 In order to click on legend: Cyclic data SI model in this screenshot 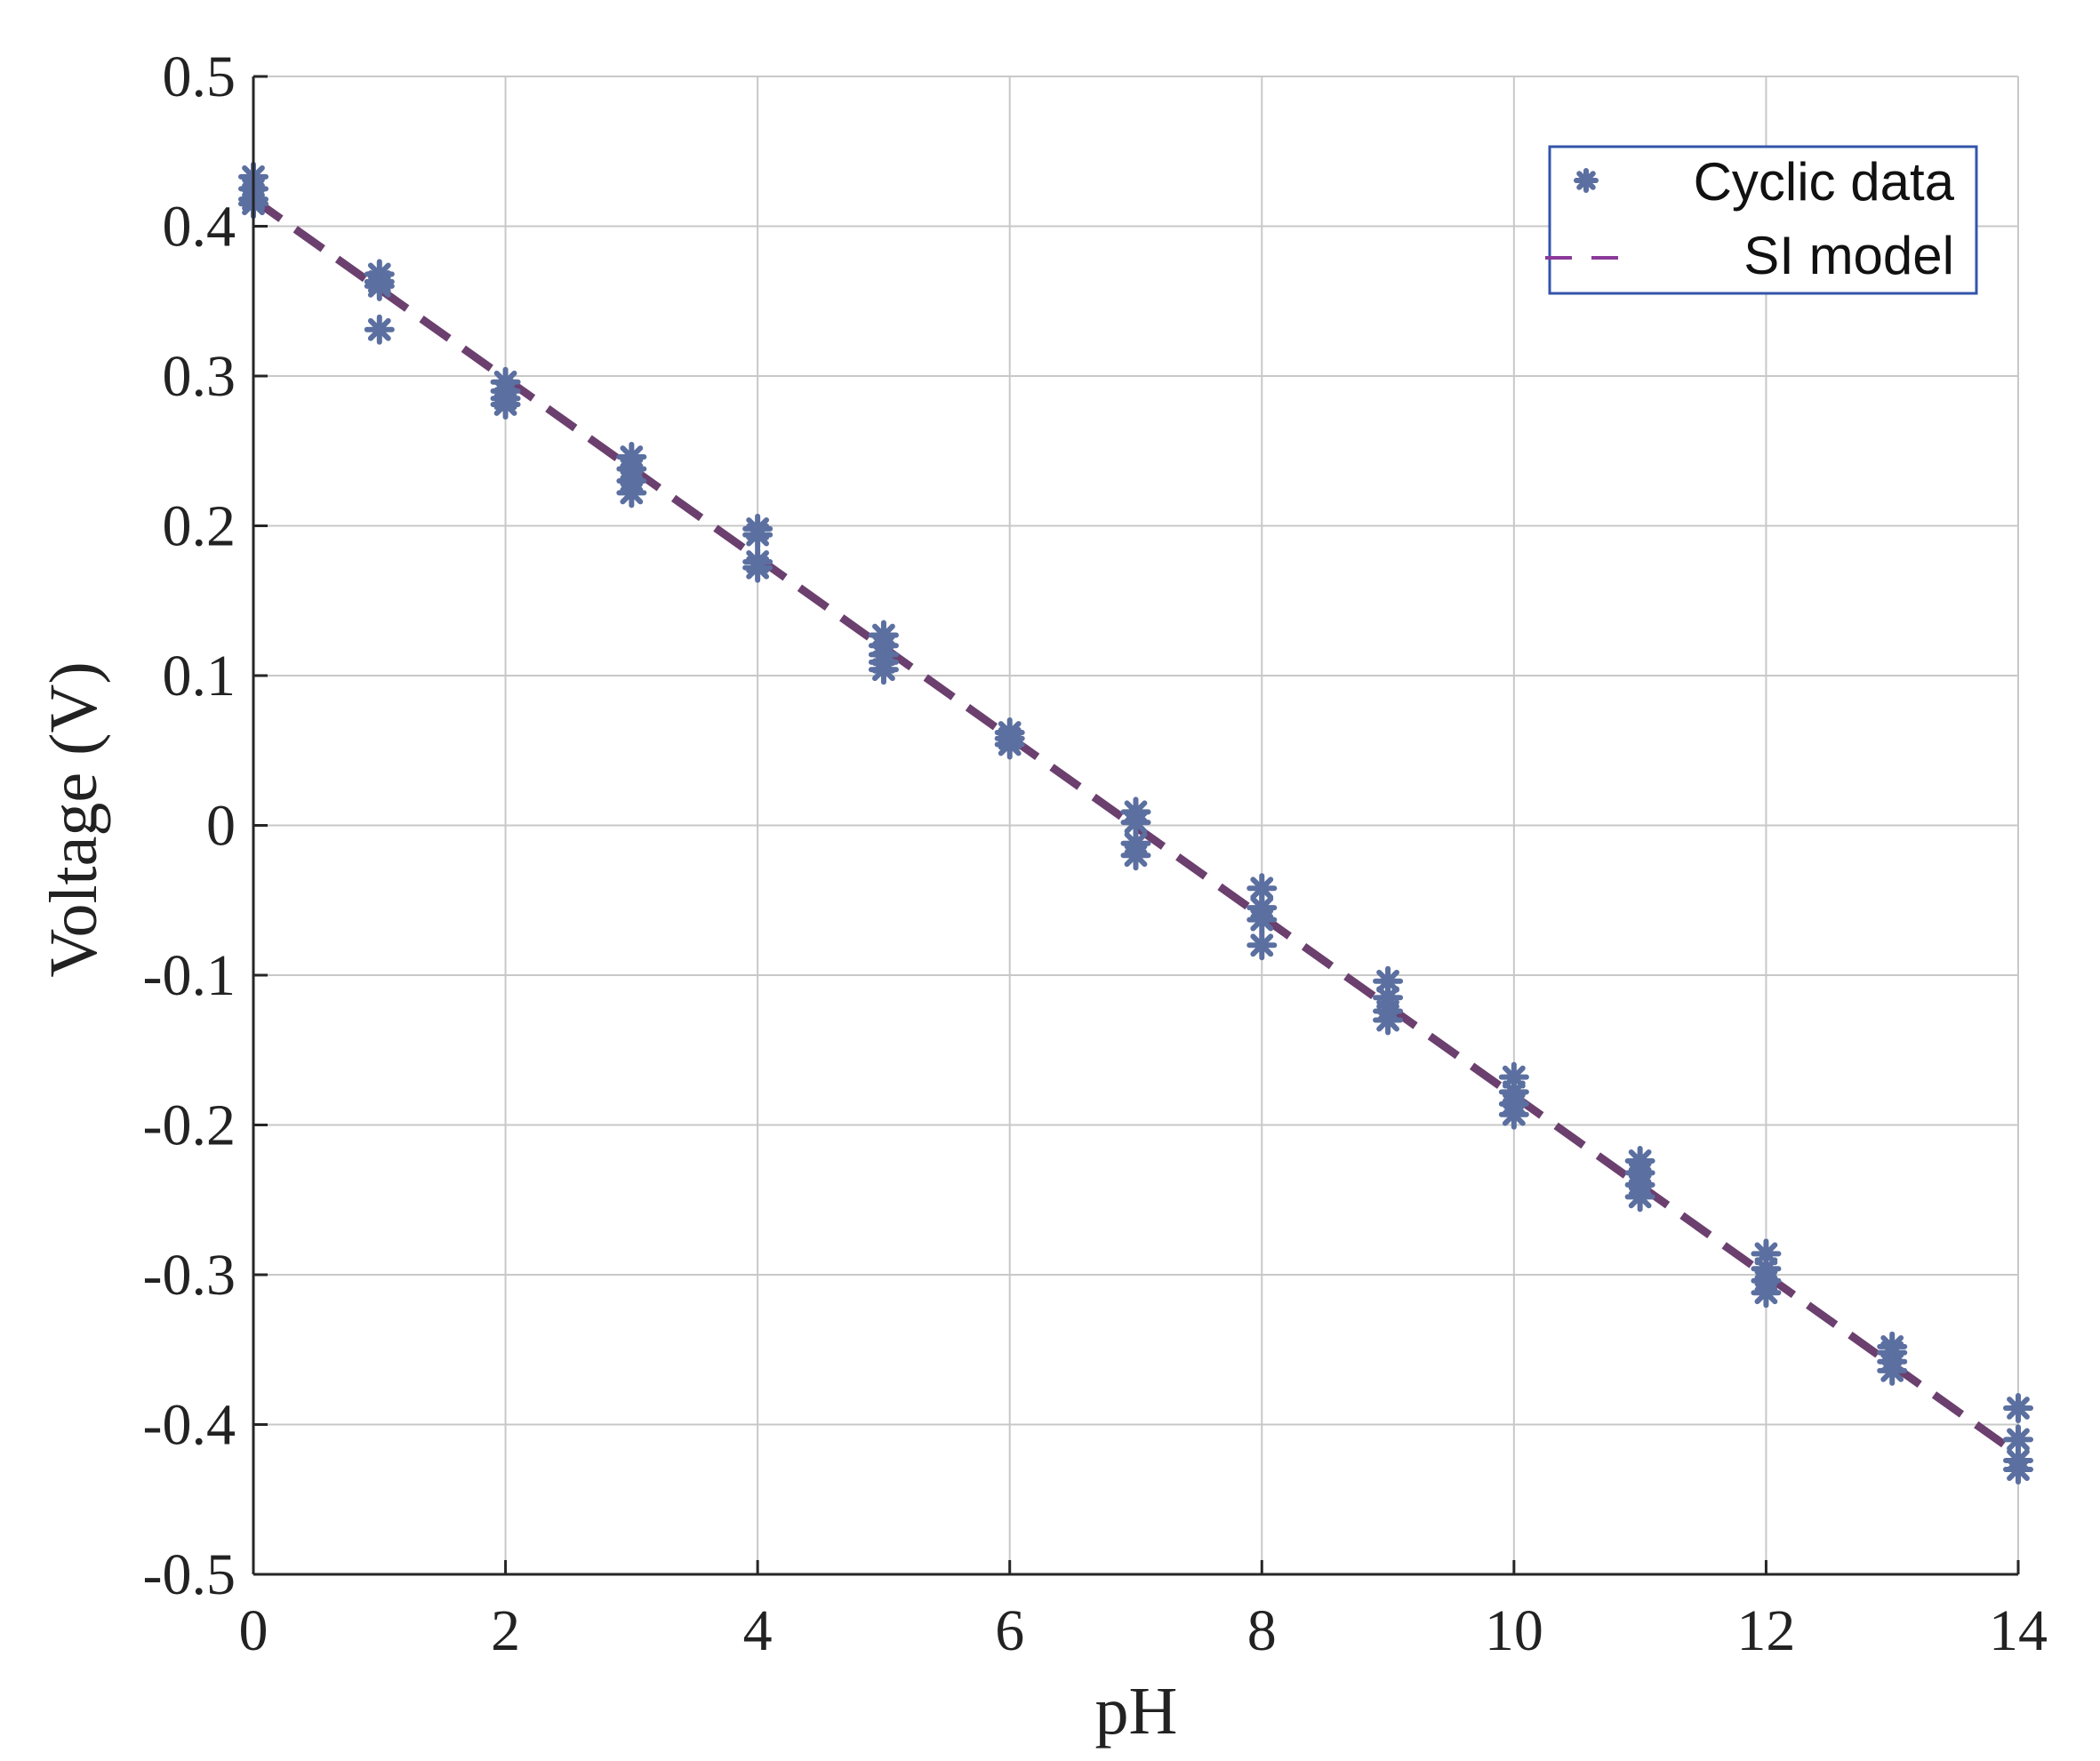, I will do `click(1761, 220)`.